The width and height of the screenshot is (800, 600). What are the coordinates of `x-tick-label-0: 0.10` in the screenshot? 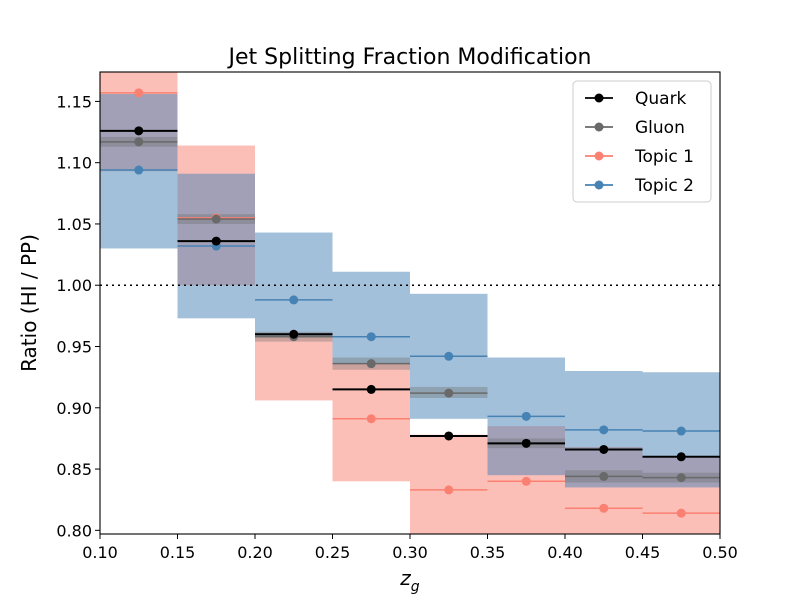 It's located at (100, 552).